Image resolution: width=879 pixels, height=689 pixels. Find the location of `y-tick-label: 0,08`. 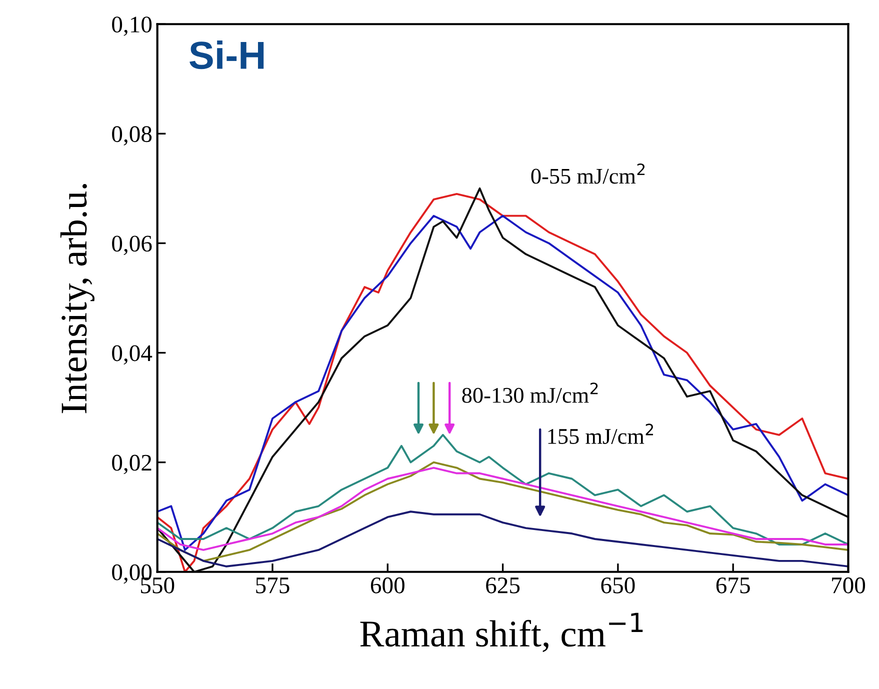

y-tick-label: 0,08 is located at coordinates (132, 136).